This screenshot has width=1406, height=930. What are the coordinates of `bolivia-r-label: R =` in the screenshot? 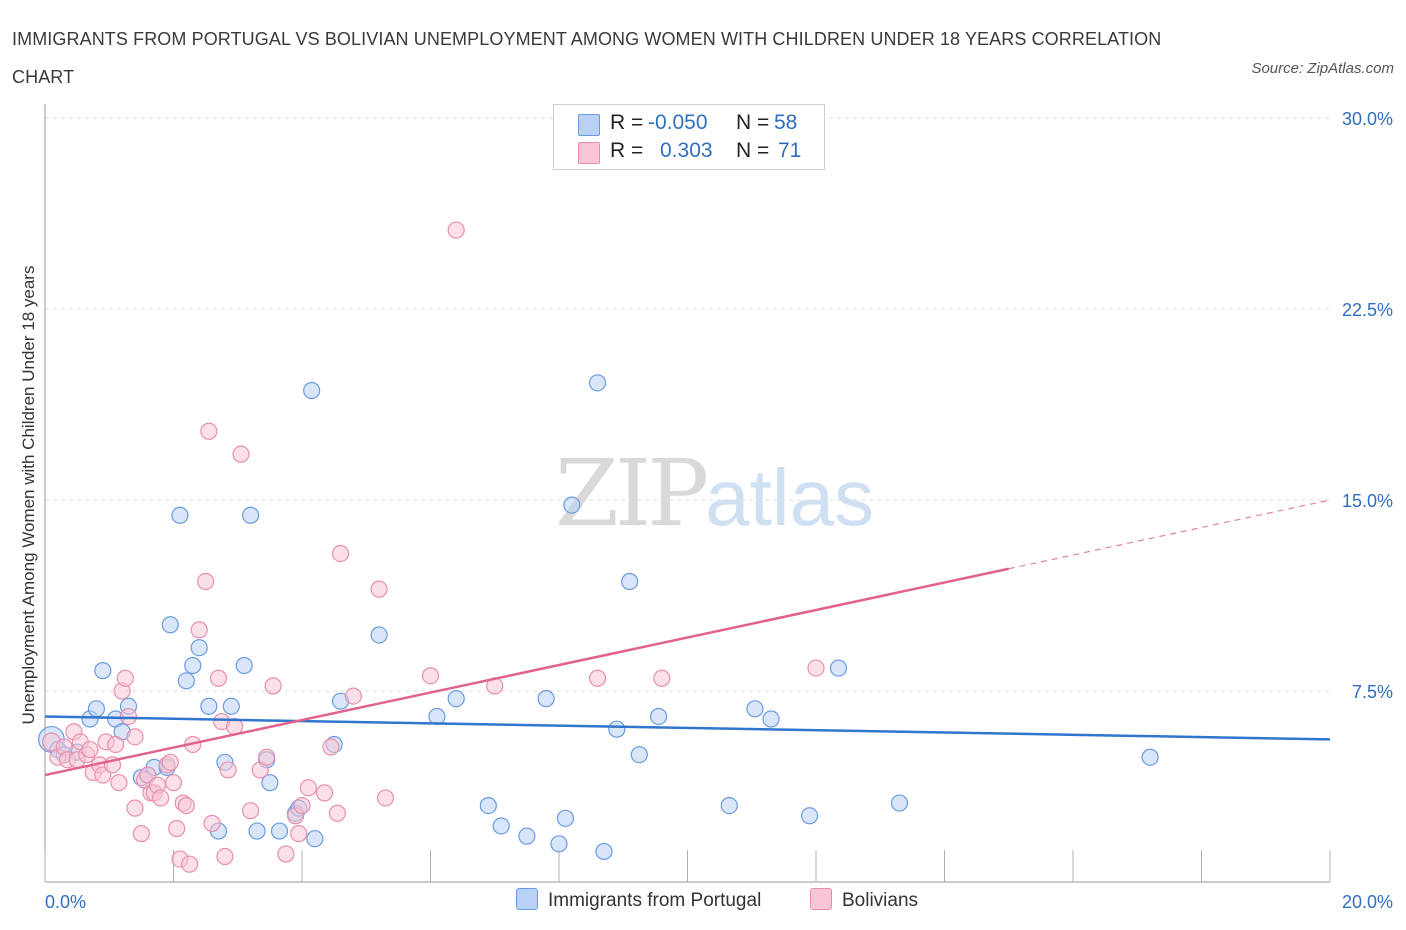 It's located at (627, 150).